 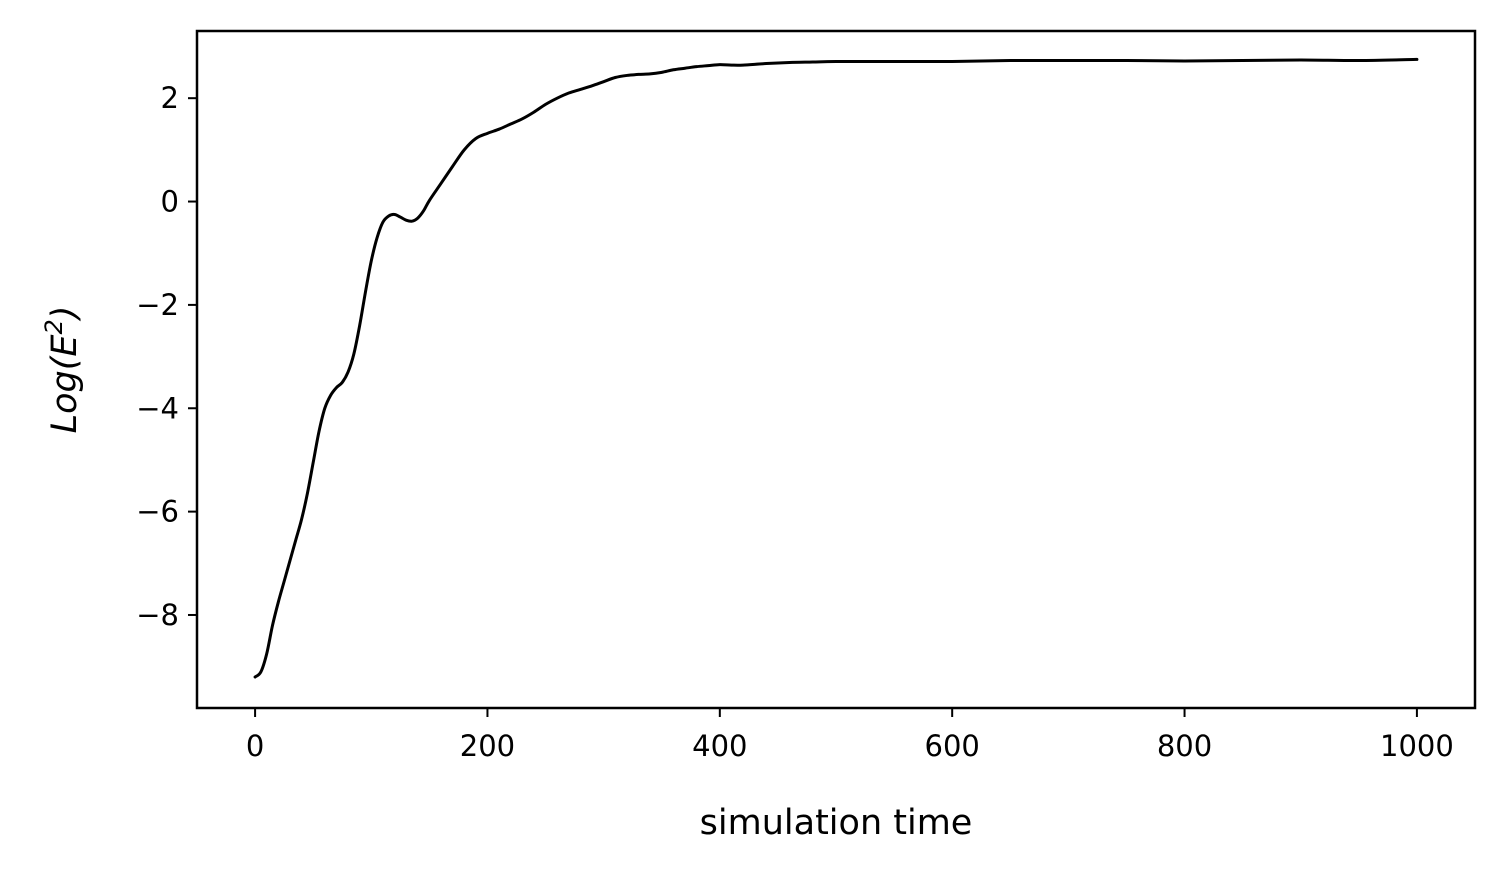 I want to click on y-axis-label-superscript: 2, so click(x=54, y=326).